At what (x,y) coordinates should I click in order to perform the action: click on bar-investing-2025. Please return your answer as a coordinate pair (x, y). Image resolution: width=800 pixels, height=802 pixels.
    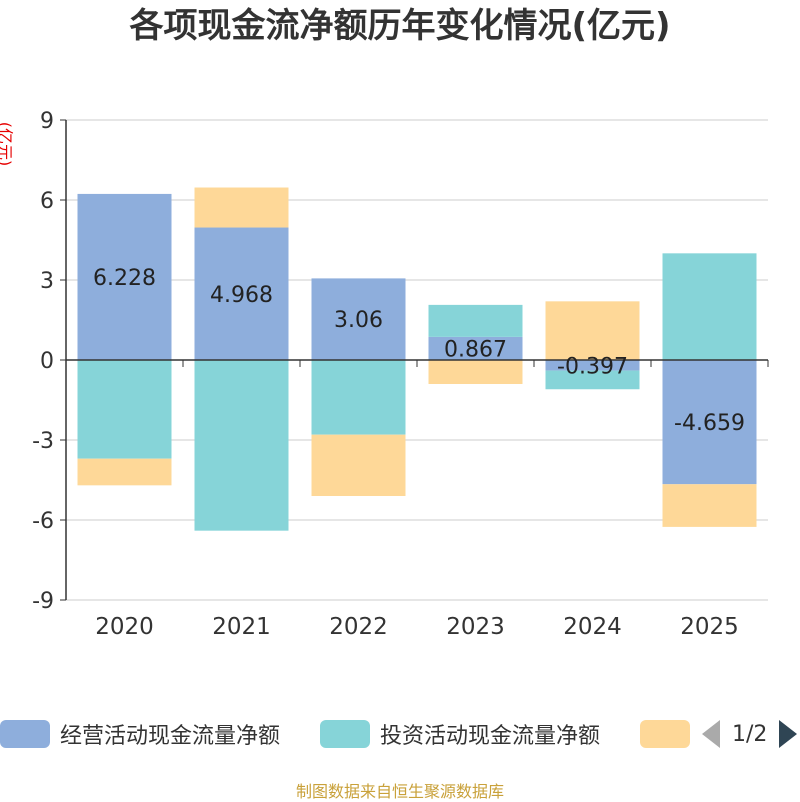
    Looking at the image, I should click on (709, 306).